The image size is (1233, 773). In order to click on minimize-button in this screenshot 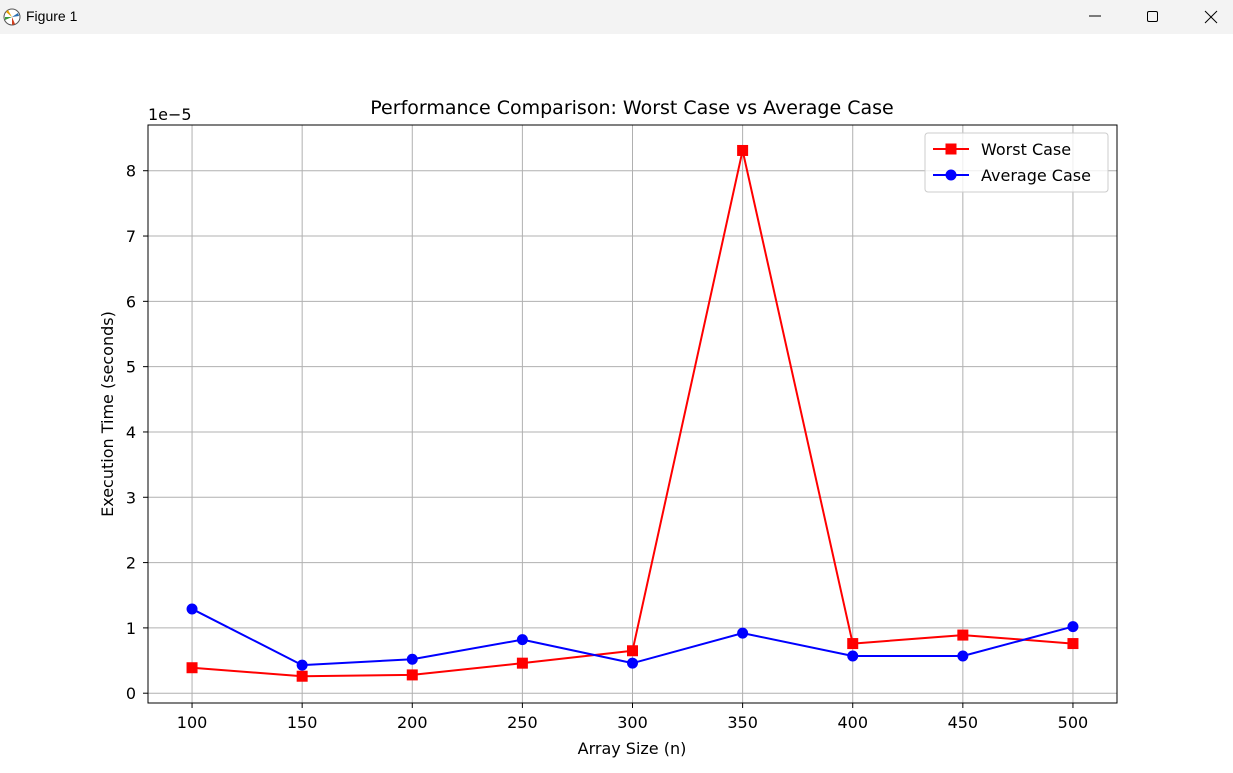, I will do `click(1095, 17)`.